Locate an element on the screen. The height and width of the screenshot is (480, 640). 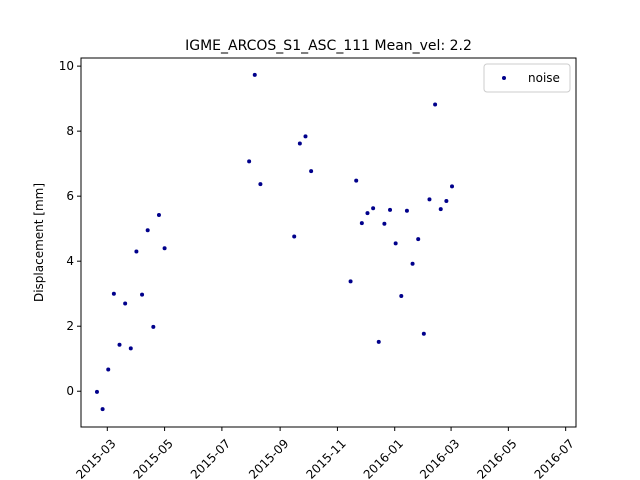
y-tick-label: 10 is located at coordinates (66, 66).